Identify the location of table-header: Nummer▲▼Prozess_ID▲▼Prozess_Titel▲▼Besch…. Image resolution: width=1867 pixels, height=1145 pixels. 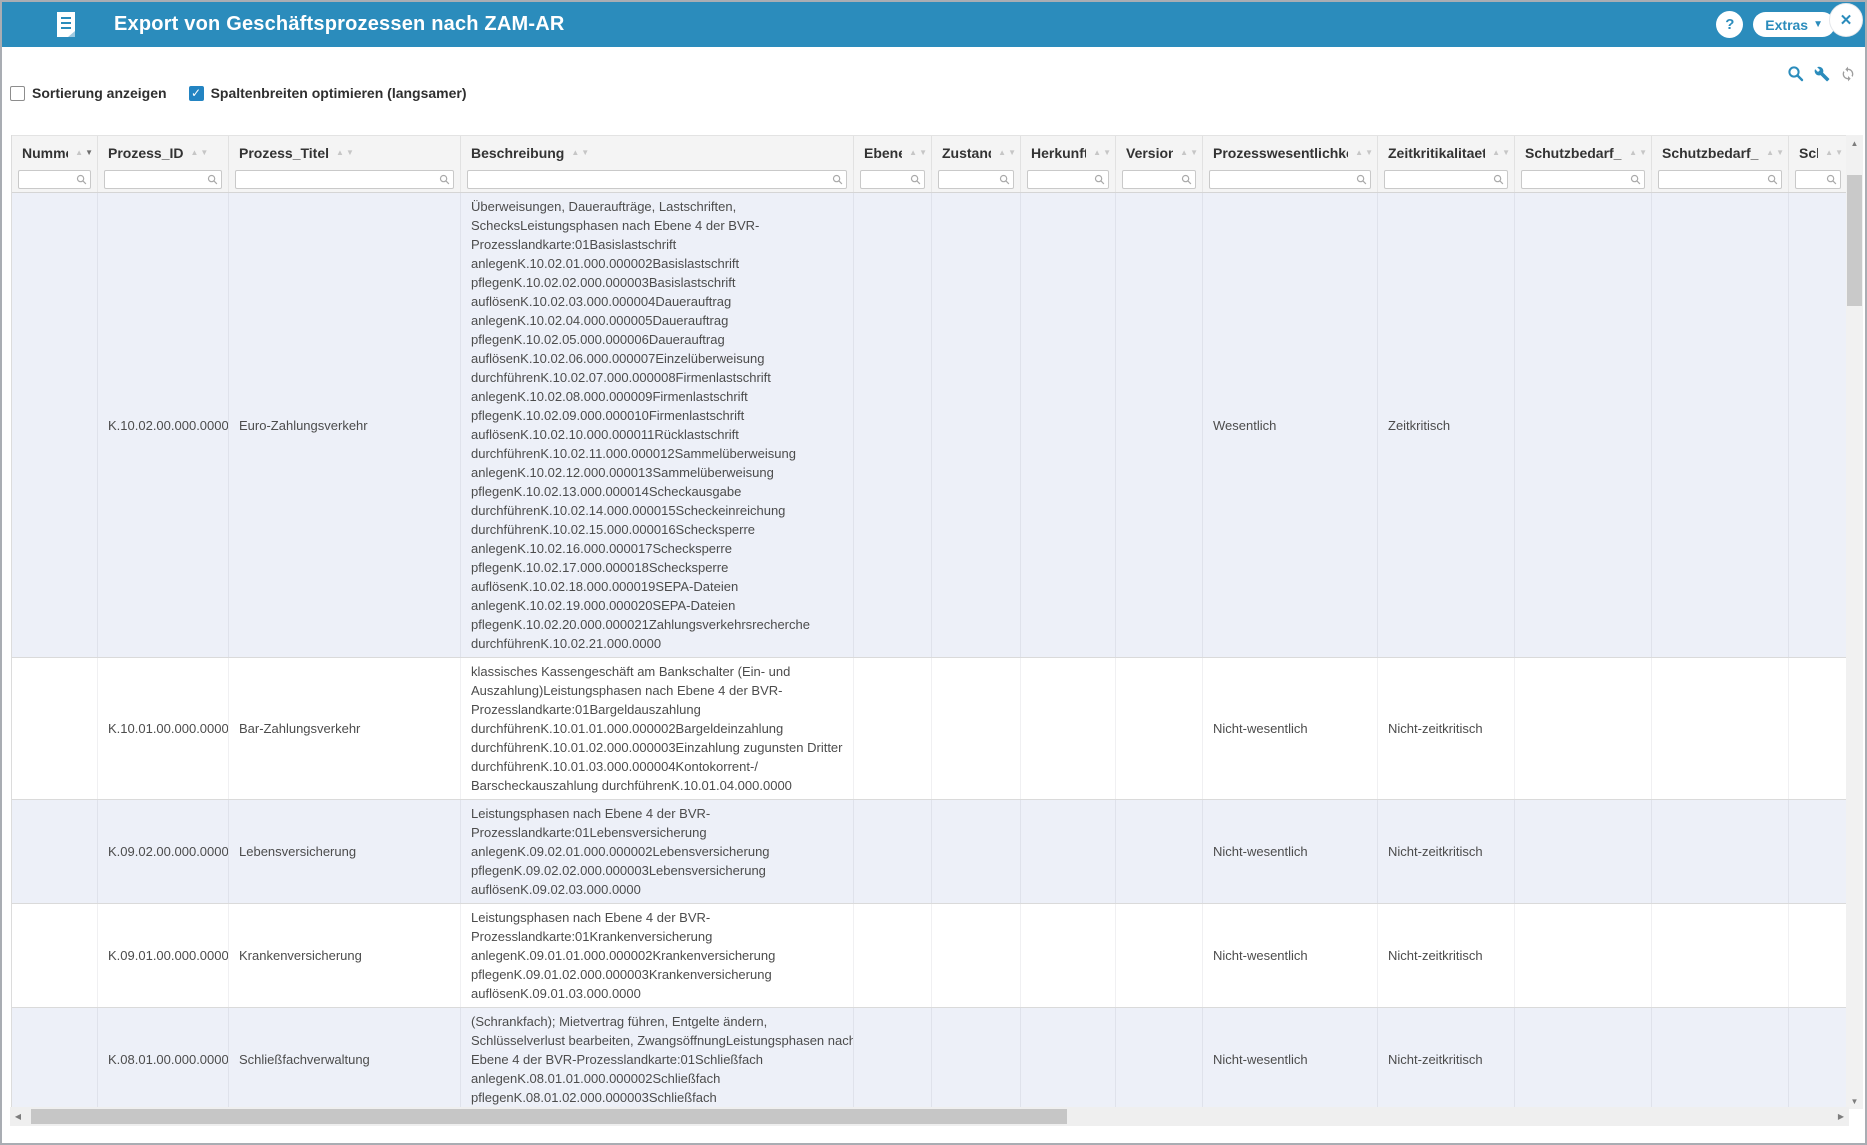
(930, 164).